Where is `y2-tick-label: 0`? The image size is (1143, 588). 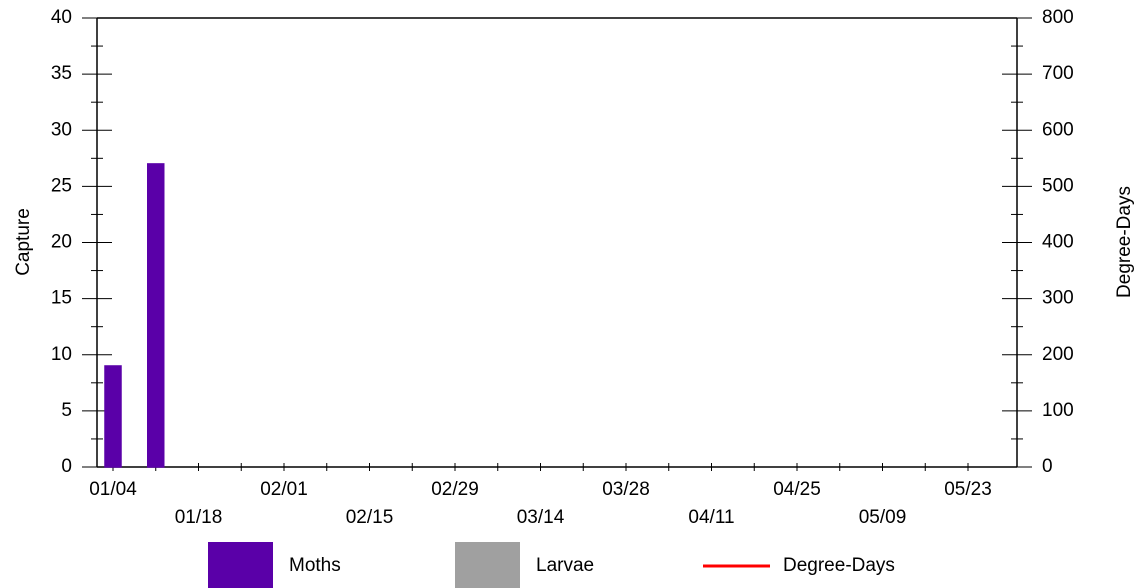
y2-tick-label: 0 is located at coordinates (1047, 466).